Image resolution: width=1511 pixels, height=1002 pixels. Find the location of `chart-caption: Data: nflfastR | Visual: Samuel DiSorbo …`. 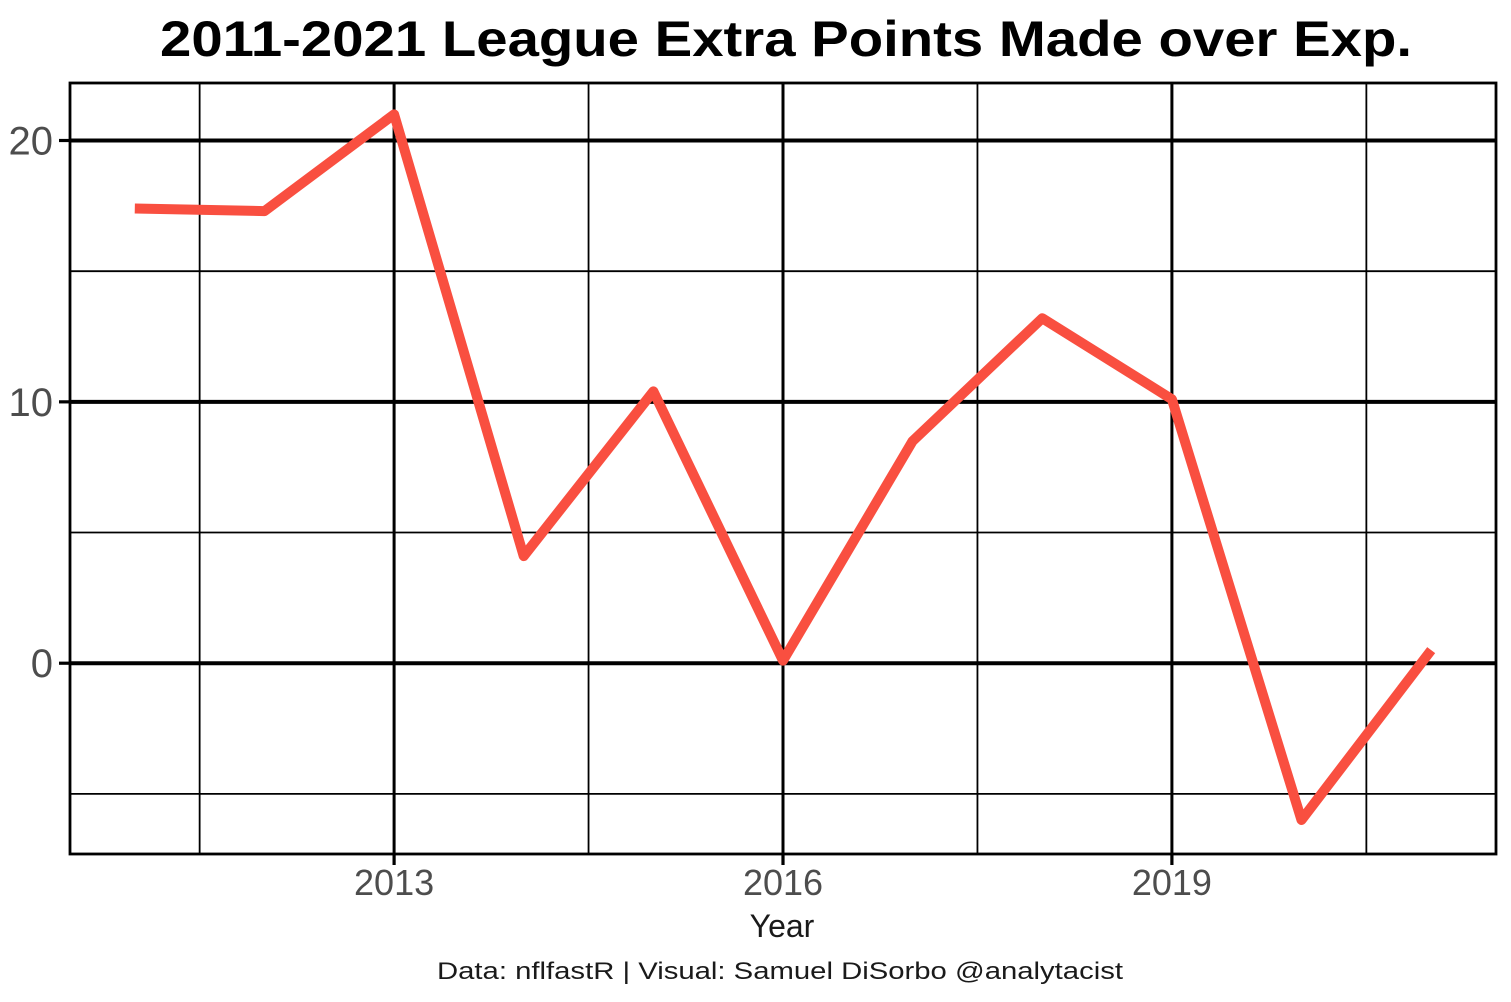

chart-caption: Data: nflfastR | Visual: Samuel DiSorbo … is located at coordinates (780, 971).